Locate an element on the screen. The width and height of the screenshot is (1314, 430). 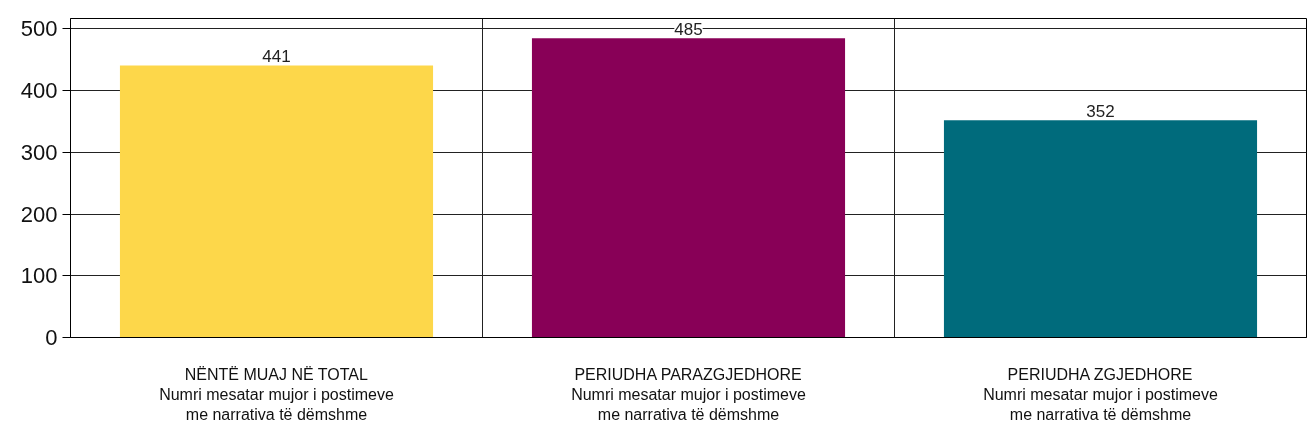
x-tick-label: NËNTË MUAJ NË TOTAL Numri mesatar mujor i postimeve me narrativa të dëmshme is located at coordinates (276, 394).